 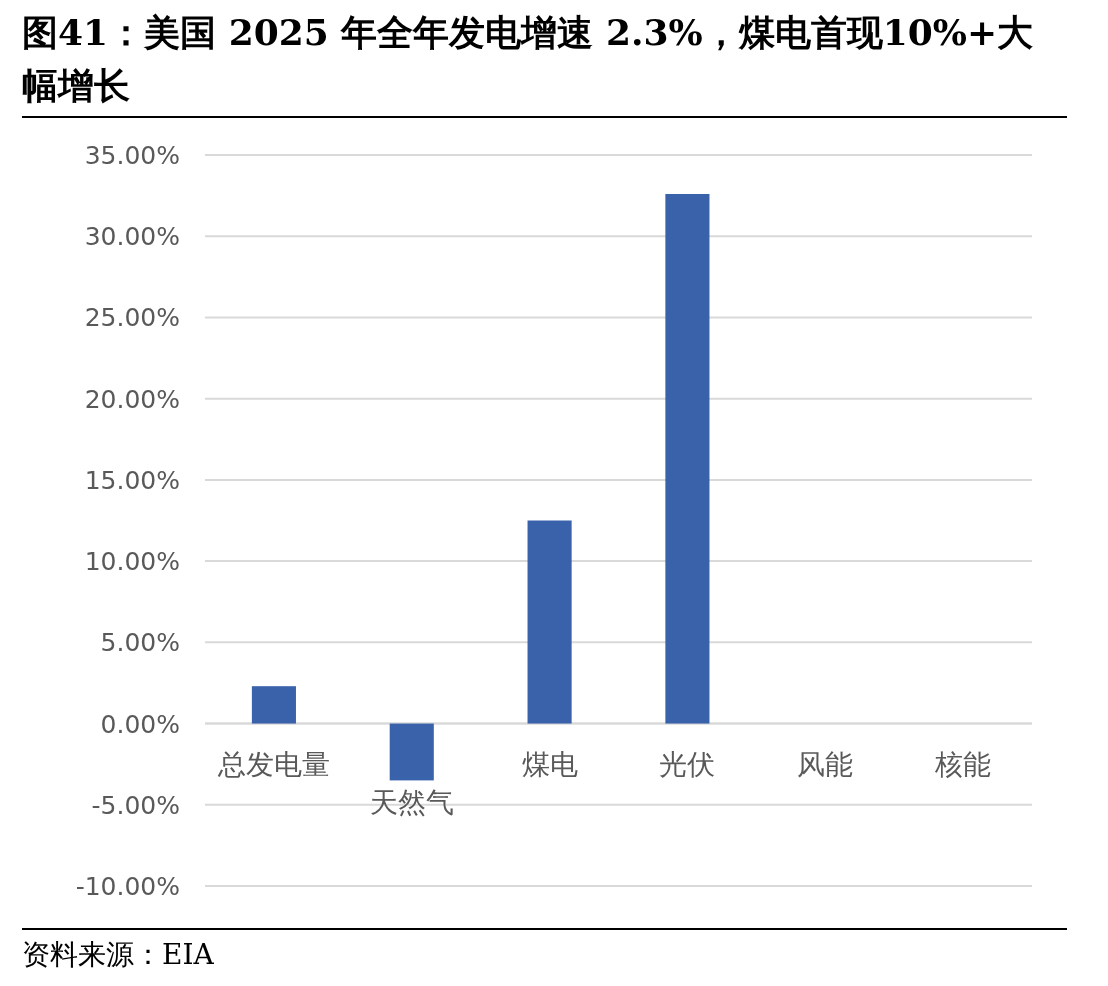 I want to click on x-tick-label: 总发电量, so click(x=273, y=764).